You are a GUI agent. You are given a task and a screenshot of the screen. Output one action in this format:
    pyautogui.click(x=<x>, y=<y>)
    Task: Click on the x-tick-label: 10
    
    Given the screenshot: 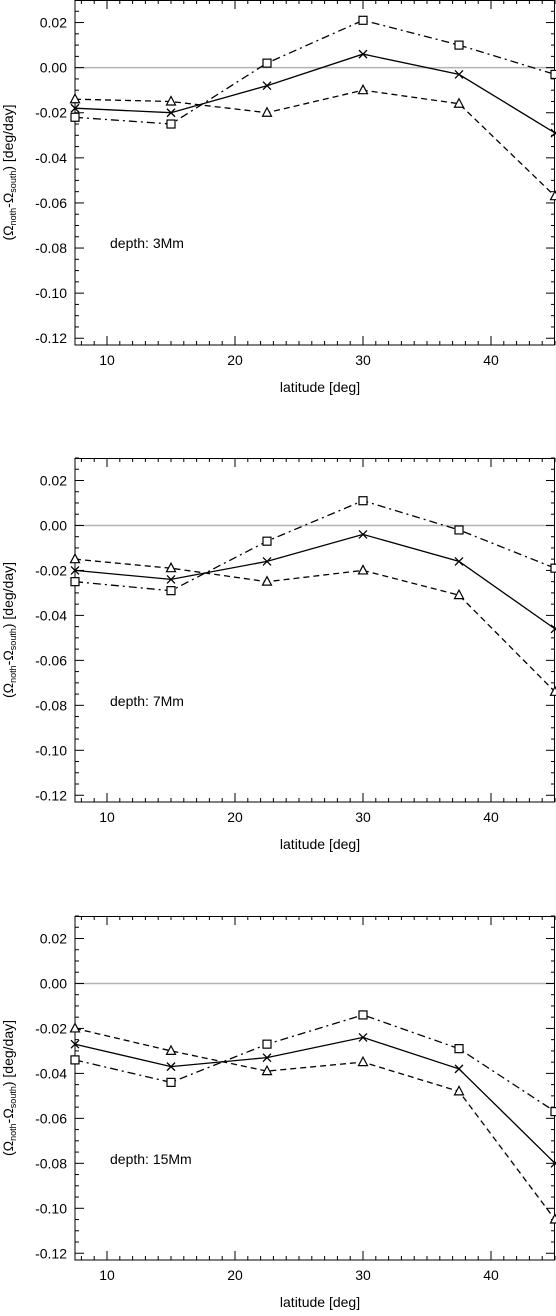 What is the action you would take?
    pyautogui.click(x=107, y=817)
    